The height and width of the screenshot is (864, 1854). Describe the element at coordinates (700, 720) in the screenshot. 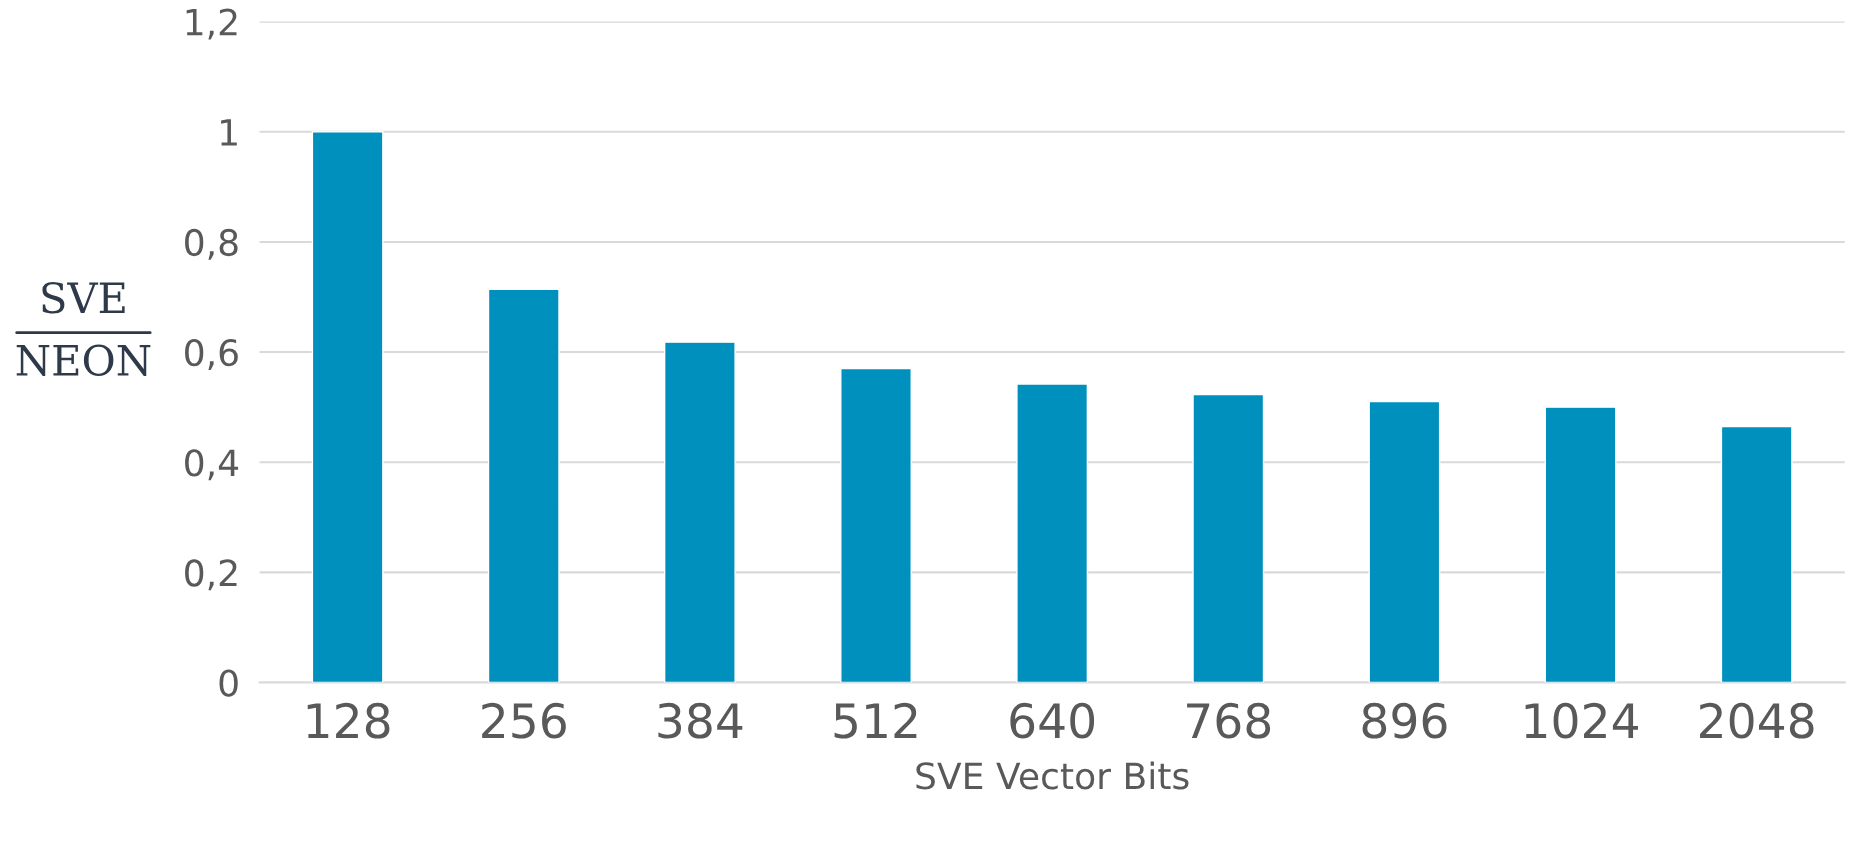

I see `x-tick-label: 384` at that location.